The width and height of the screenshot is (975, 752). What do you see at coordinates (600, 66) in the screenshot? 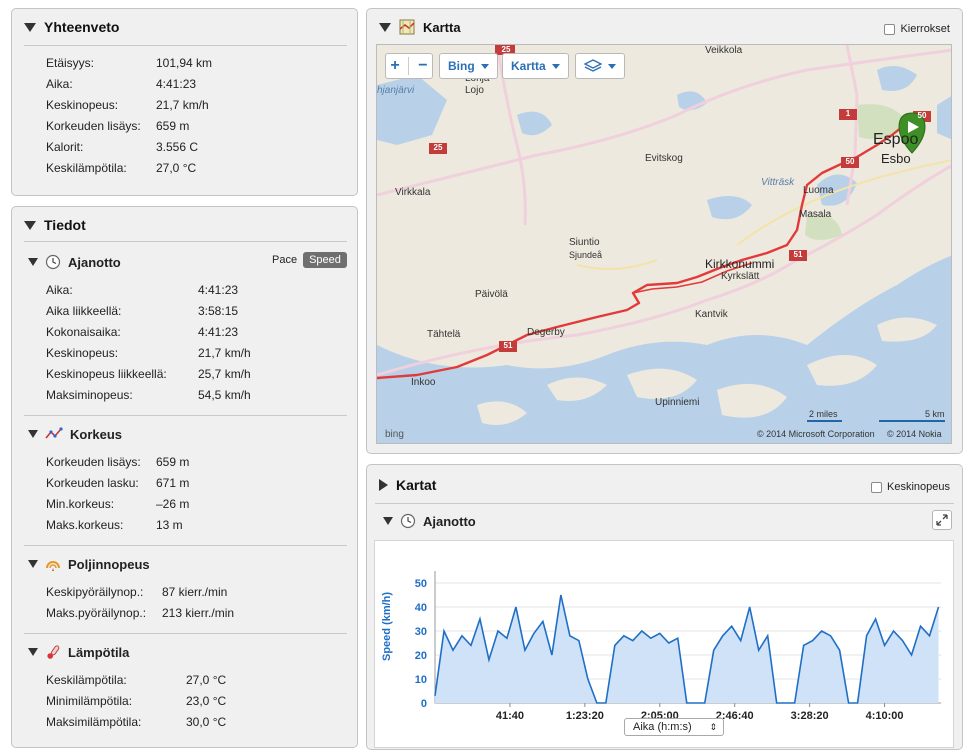
I see `map-layers-dropdown` at bounding box center [600, 66].